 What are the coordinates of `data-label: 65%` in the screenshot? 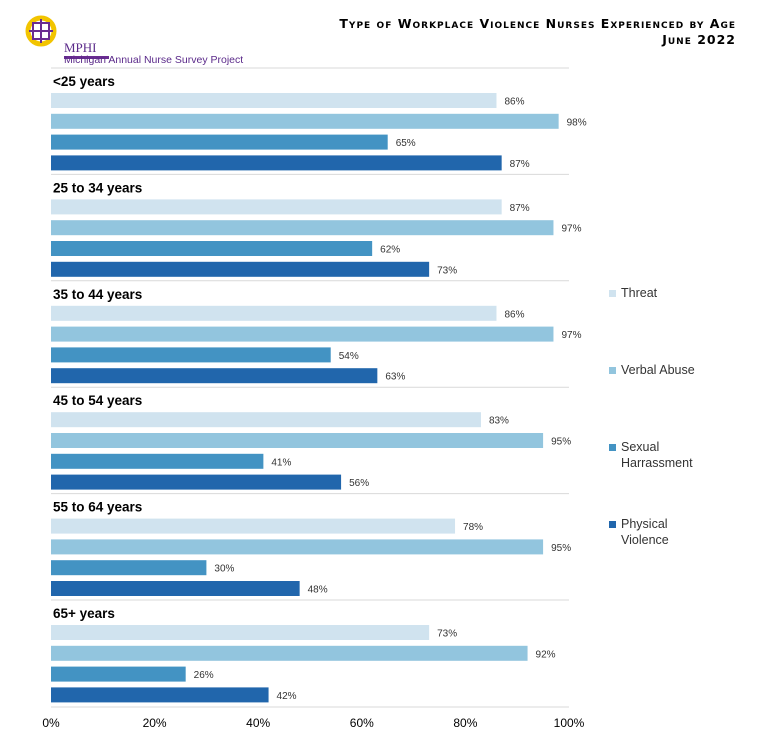 It's located at (406, 143).